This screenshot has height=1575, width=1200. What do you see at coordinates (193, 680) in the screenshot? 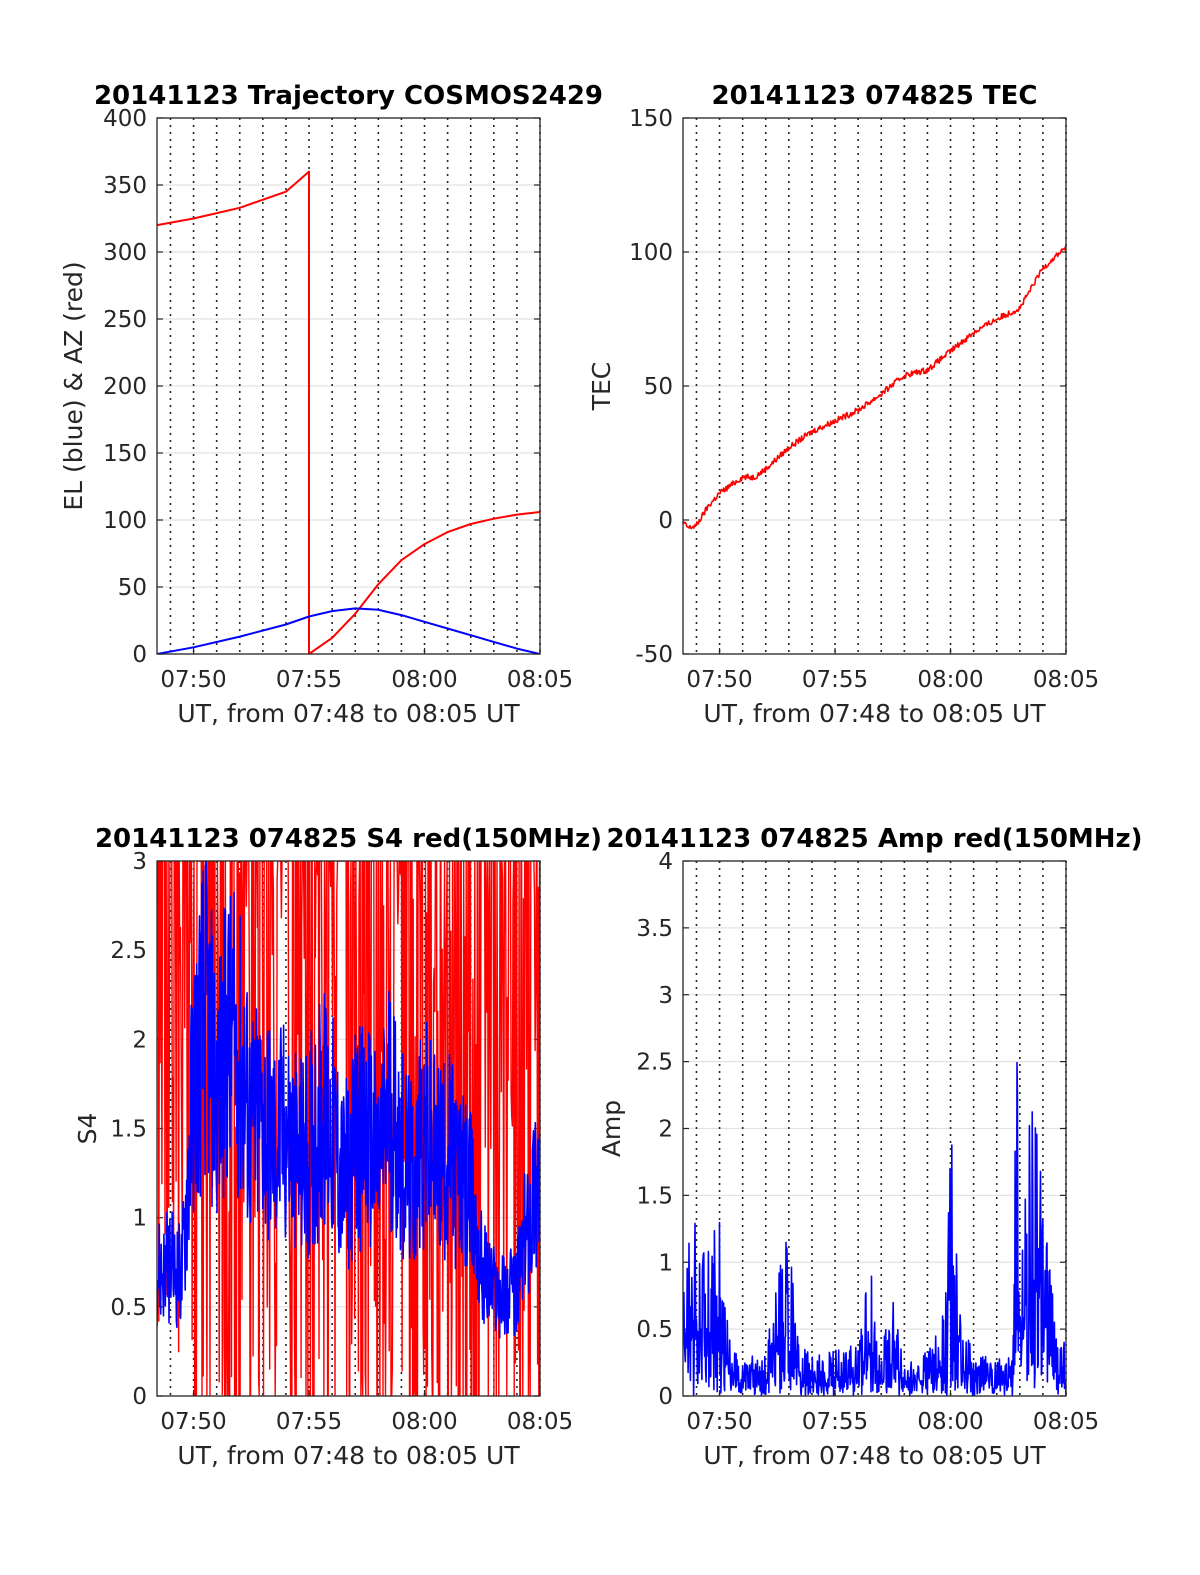
I see `trajectory-x-tick-label: 07:50` at bounding box center [193, 680].